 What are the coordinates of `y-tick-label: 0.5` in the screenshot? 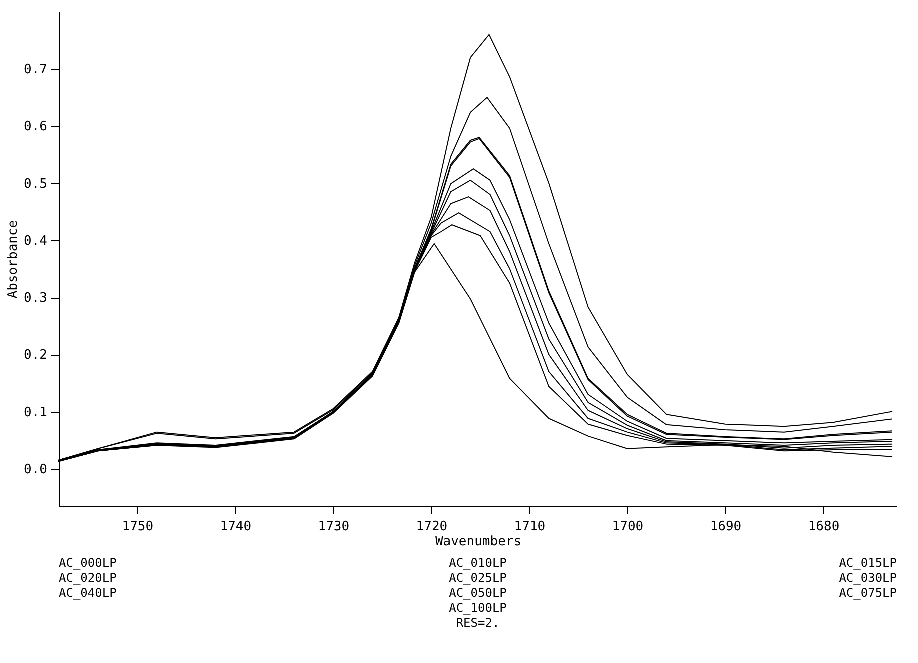 It's located at (36, 184).